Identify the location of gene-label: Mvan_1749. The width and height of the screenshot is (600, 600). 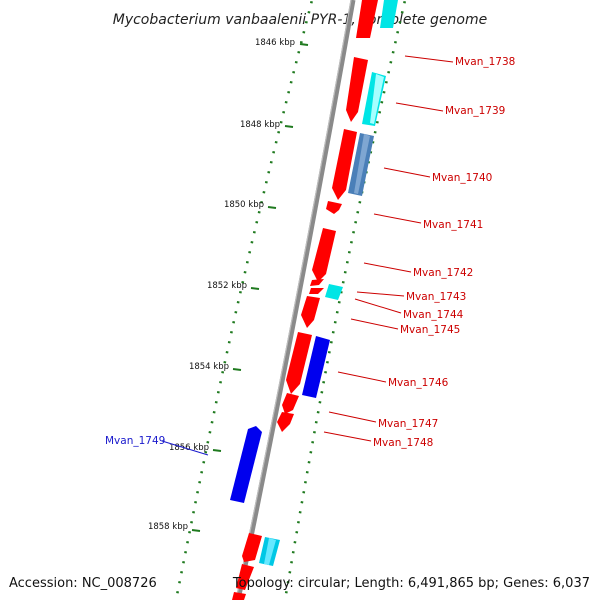
(135, 441).